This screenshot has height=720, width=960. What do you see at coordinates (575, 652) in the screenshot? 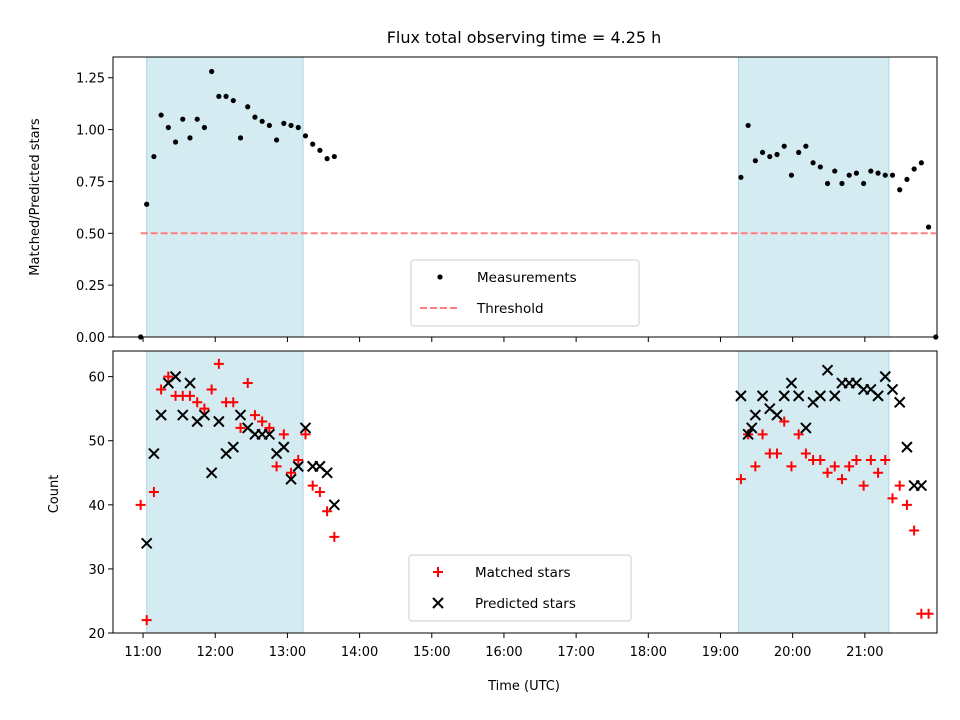
I see `x-tick-label: 17:00` at bounding box center [575, 652].